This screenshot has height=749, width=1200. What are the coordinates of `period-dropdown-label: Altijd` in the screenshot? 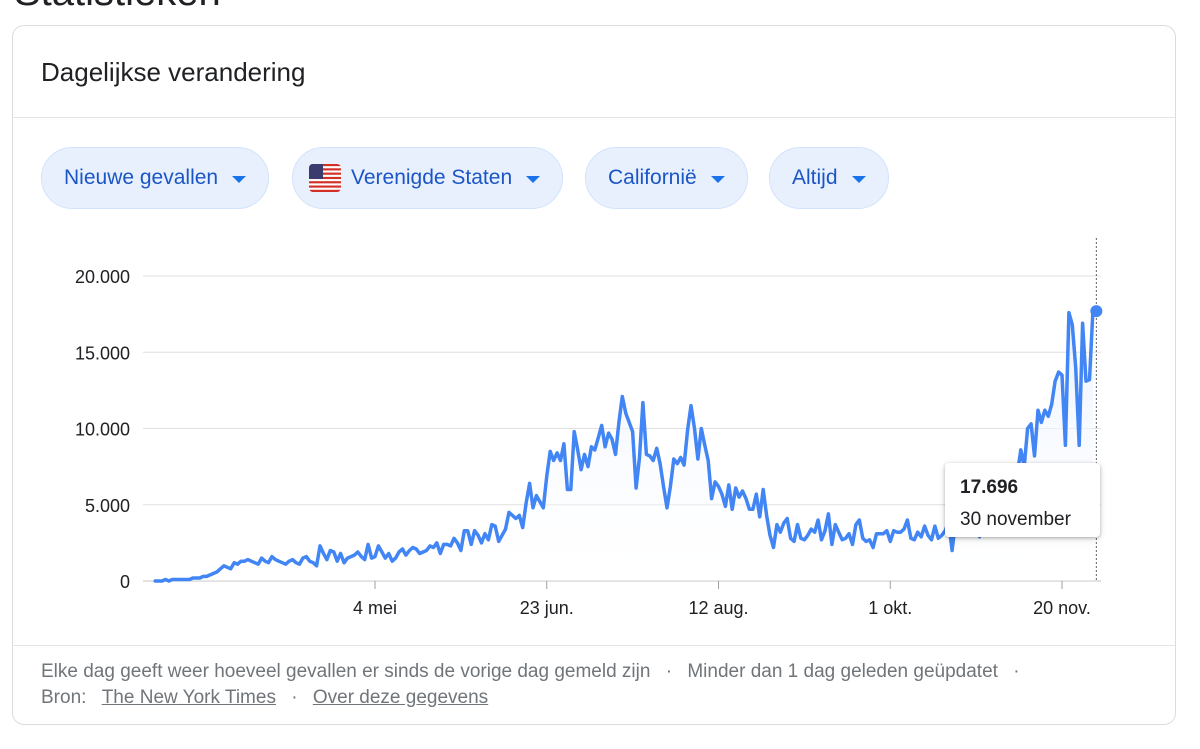 It's located at (815, 177).